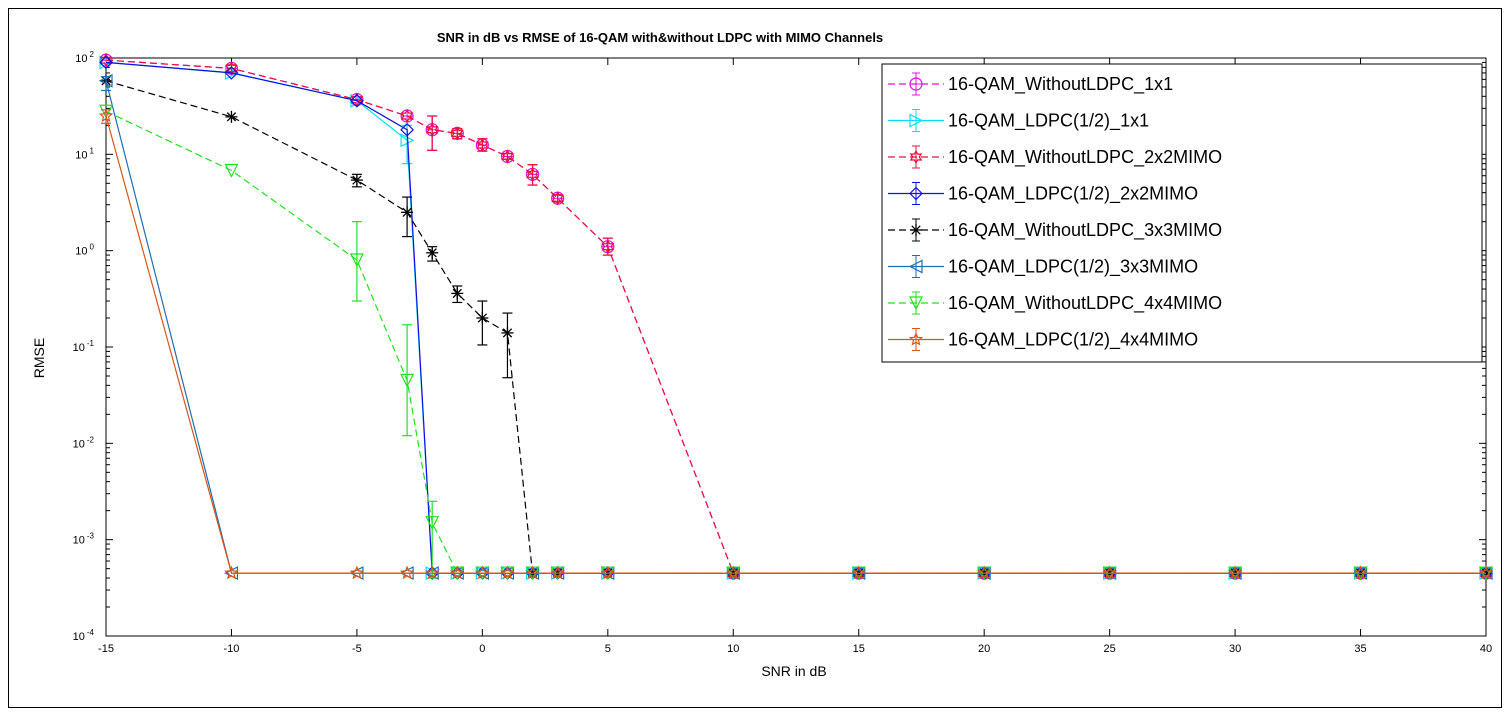 The height and width of the screenshot is (716, 1510). I want to click on legend-label: 16-QAM_LDPC(1/2)_4x4MIMO, so click(1073, 340).